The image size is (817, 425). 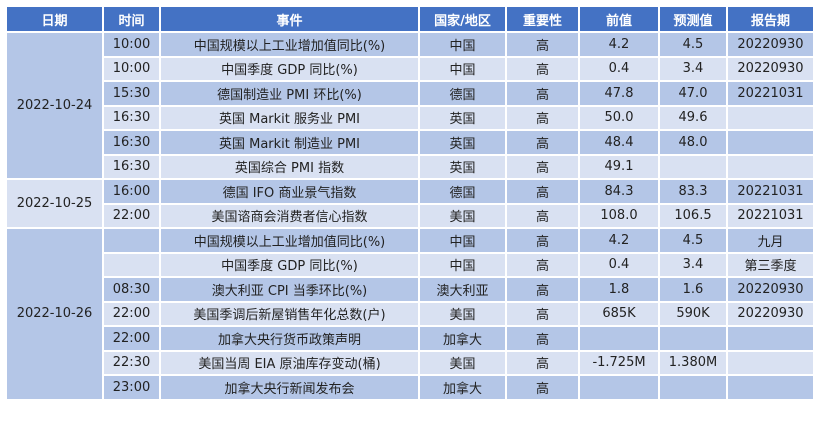 What do you see at coordinates (131, 191) in the screenshot?
I see `cell-time: 16:00` at bounding box center [131, 191].